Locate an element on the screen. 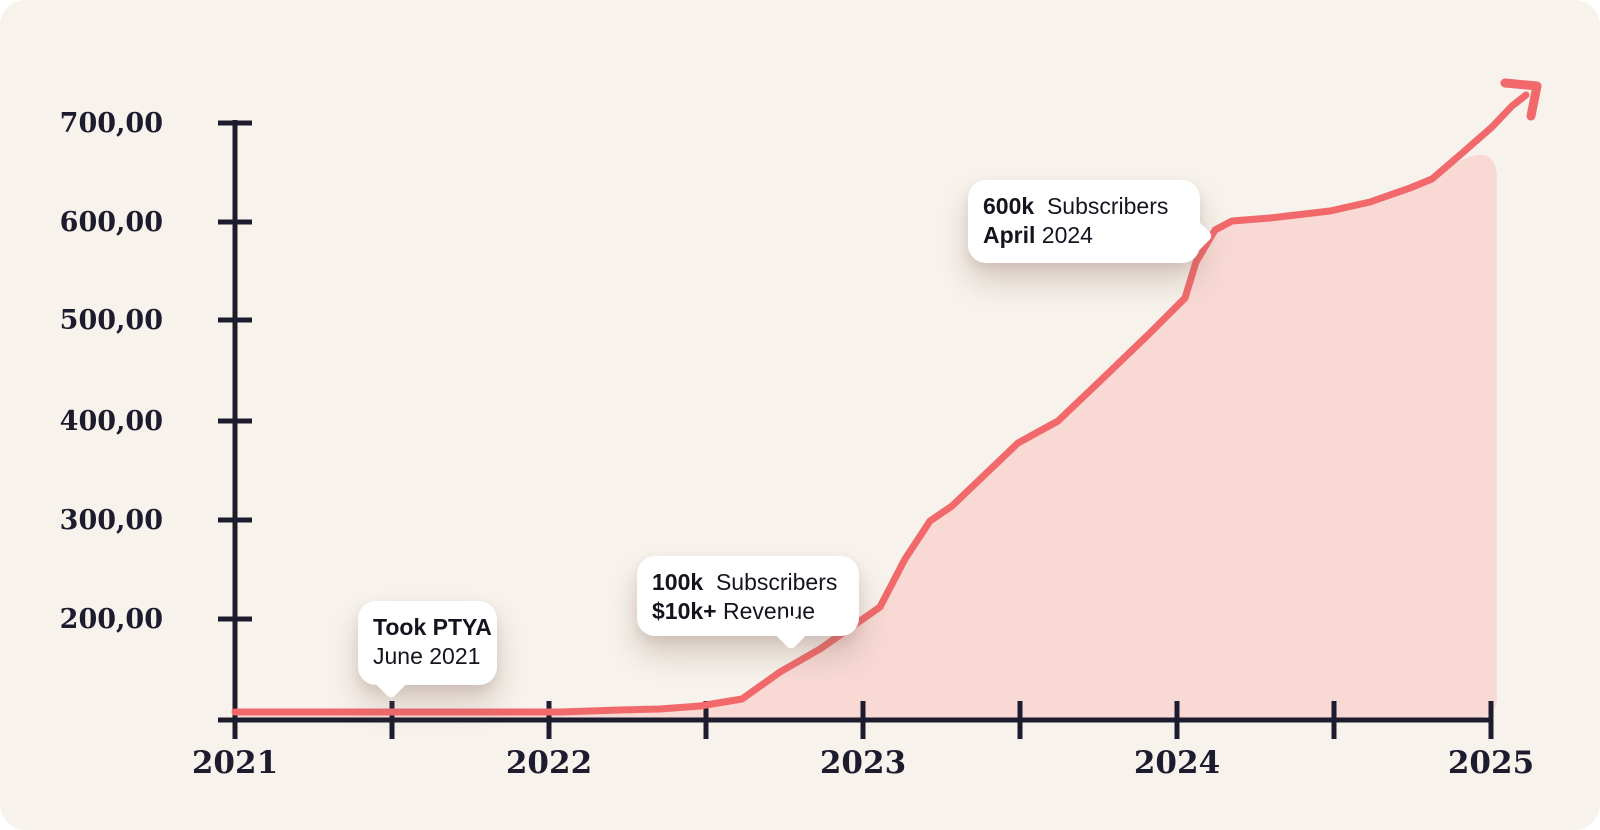 This screenshot has width=1600, height=830. y-axis-label: 500,00 is located at coordinates (111, 320).